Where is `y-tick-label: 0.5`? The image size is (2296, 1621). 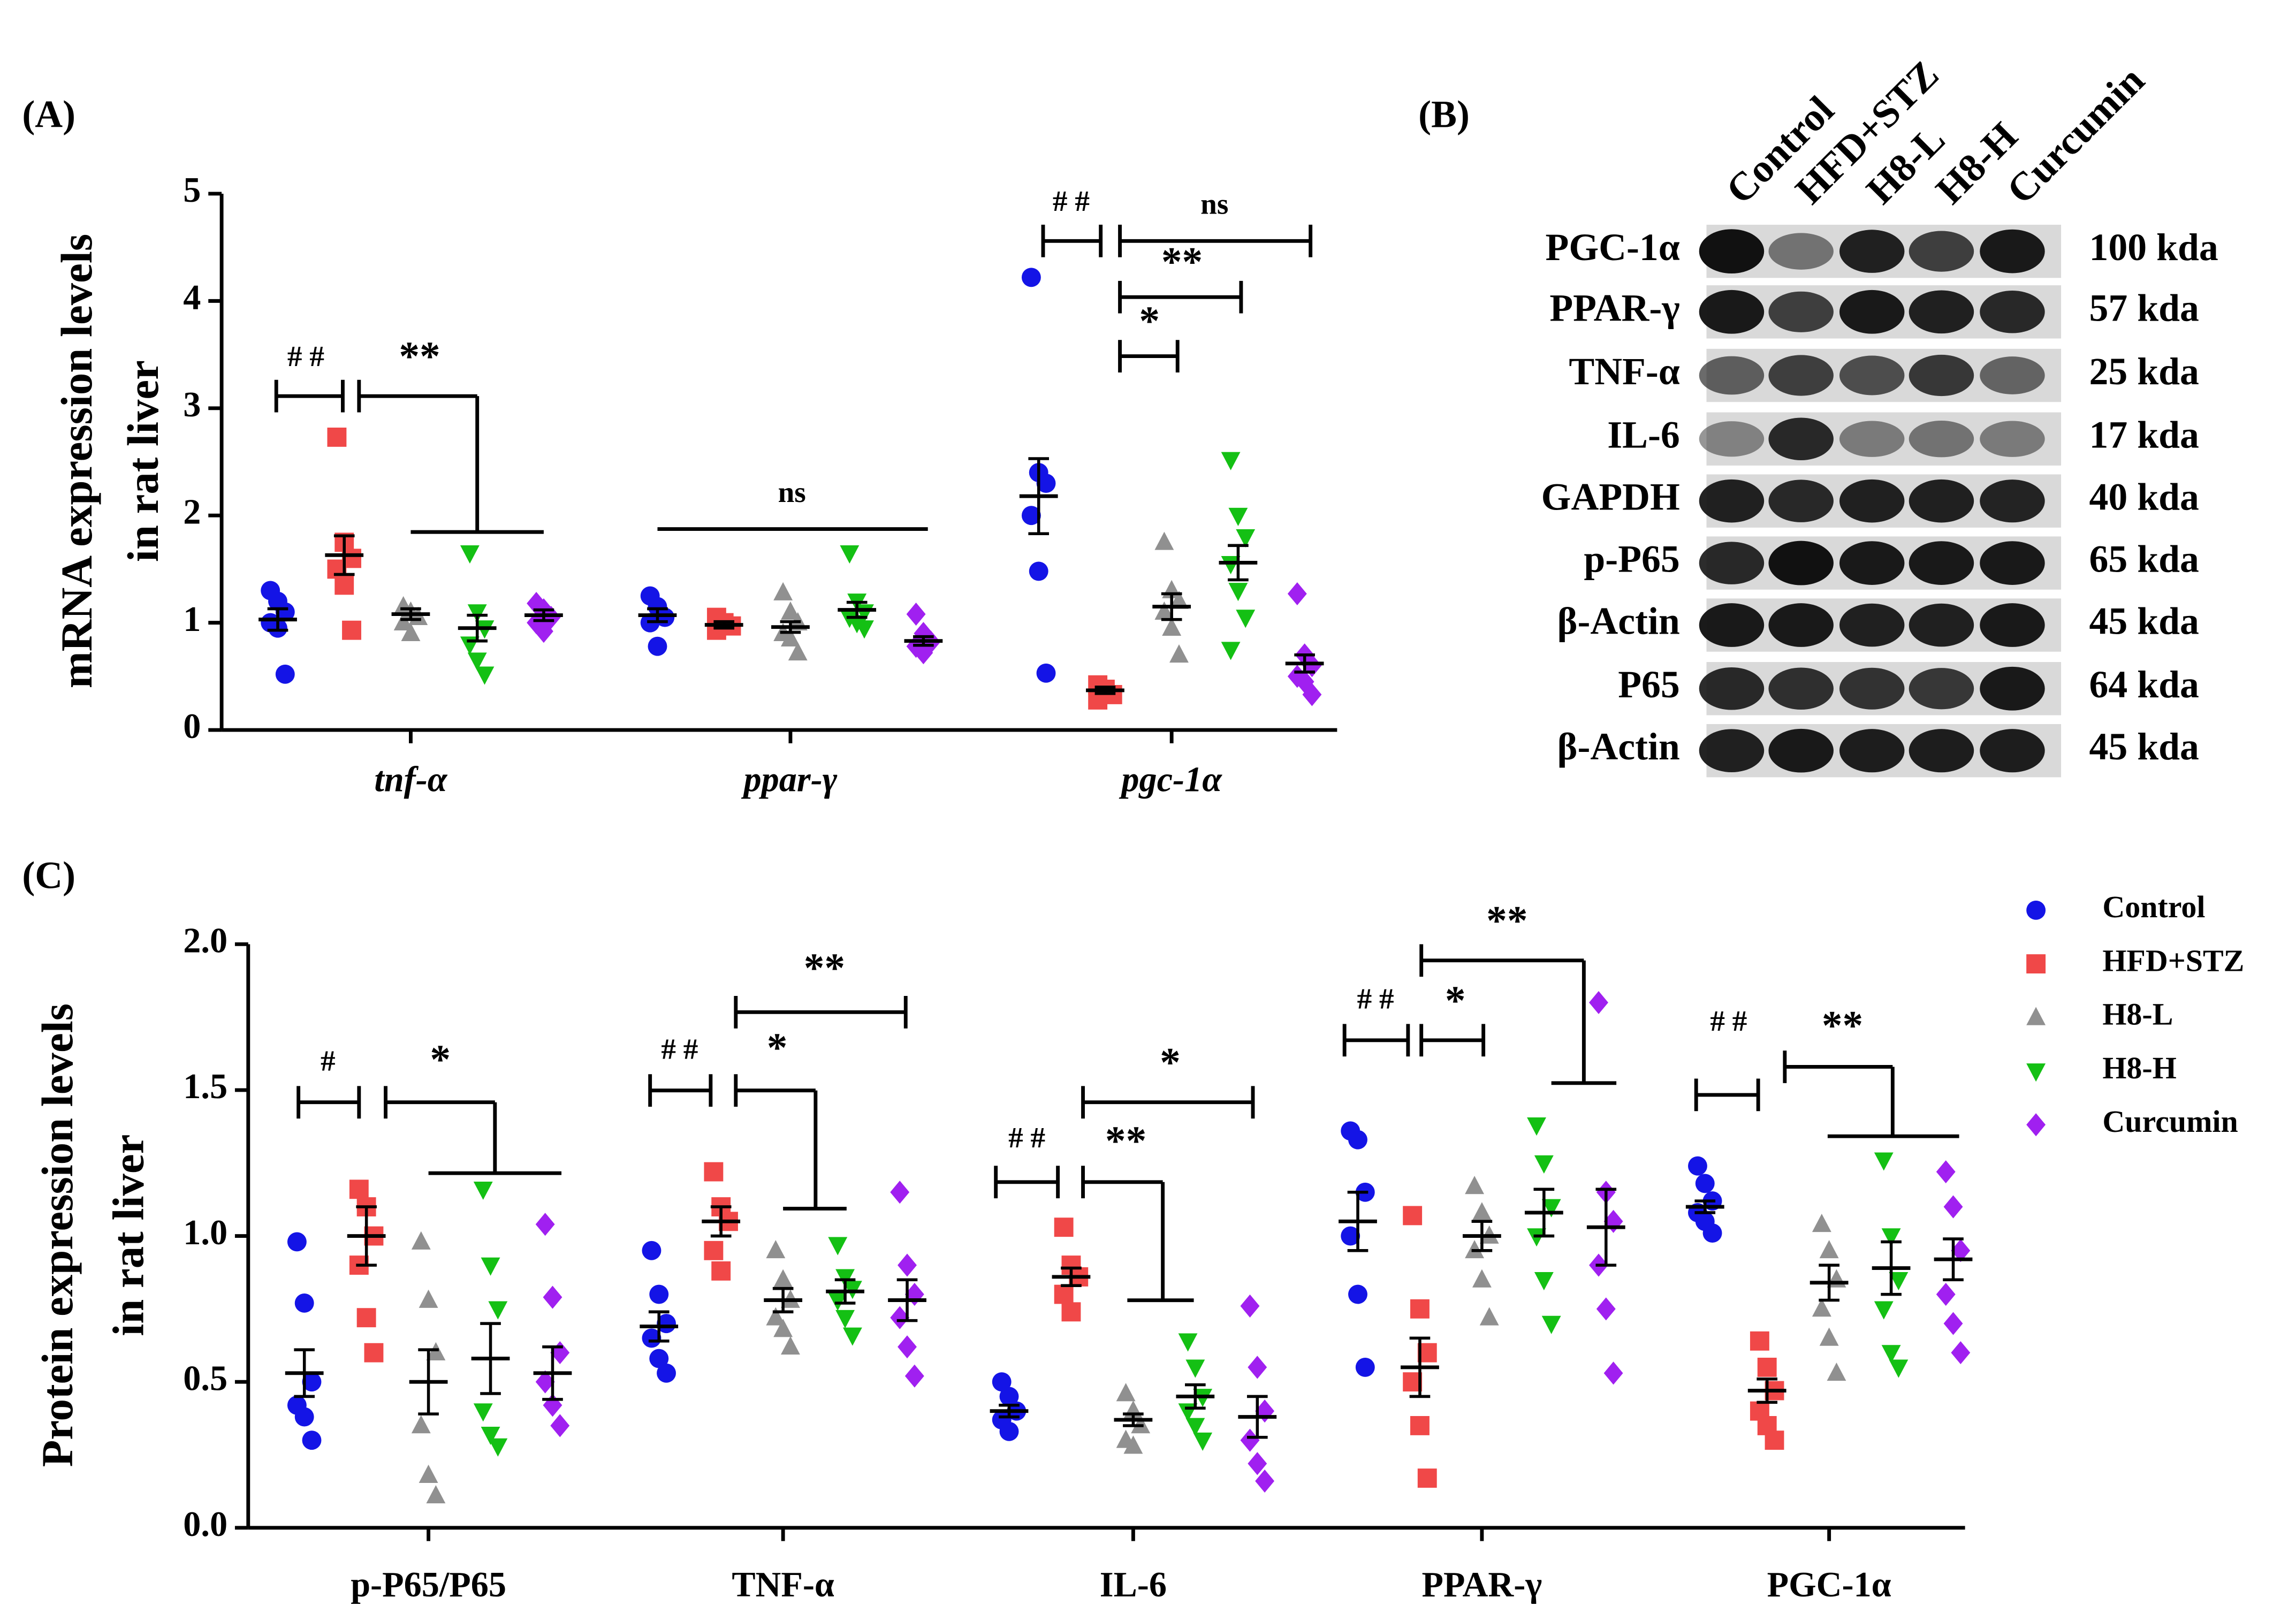 y-tick-label: 0.5 is located at coordinates (205, 1378).